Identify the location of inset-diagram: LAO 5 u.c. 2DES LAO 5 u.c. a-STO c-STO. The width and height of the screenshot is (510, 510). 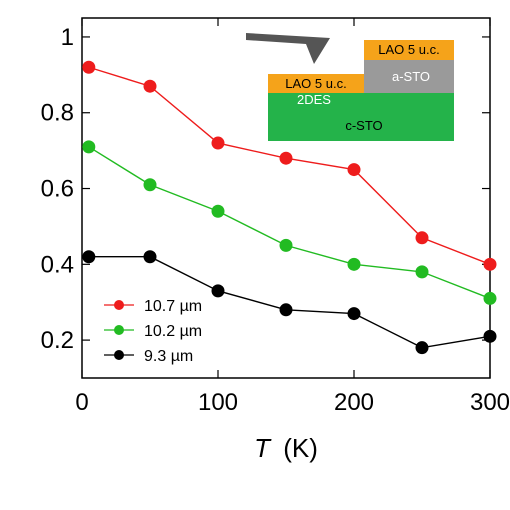
(350, 87).